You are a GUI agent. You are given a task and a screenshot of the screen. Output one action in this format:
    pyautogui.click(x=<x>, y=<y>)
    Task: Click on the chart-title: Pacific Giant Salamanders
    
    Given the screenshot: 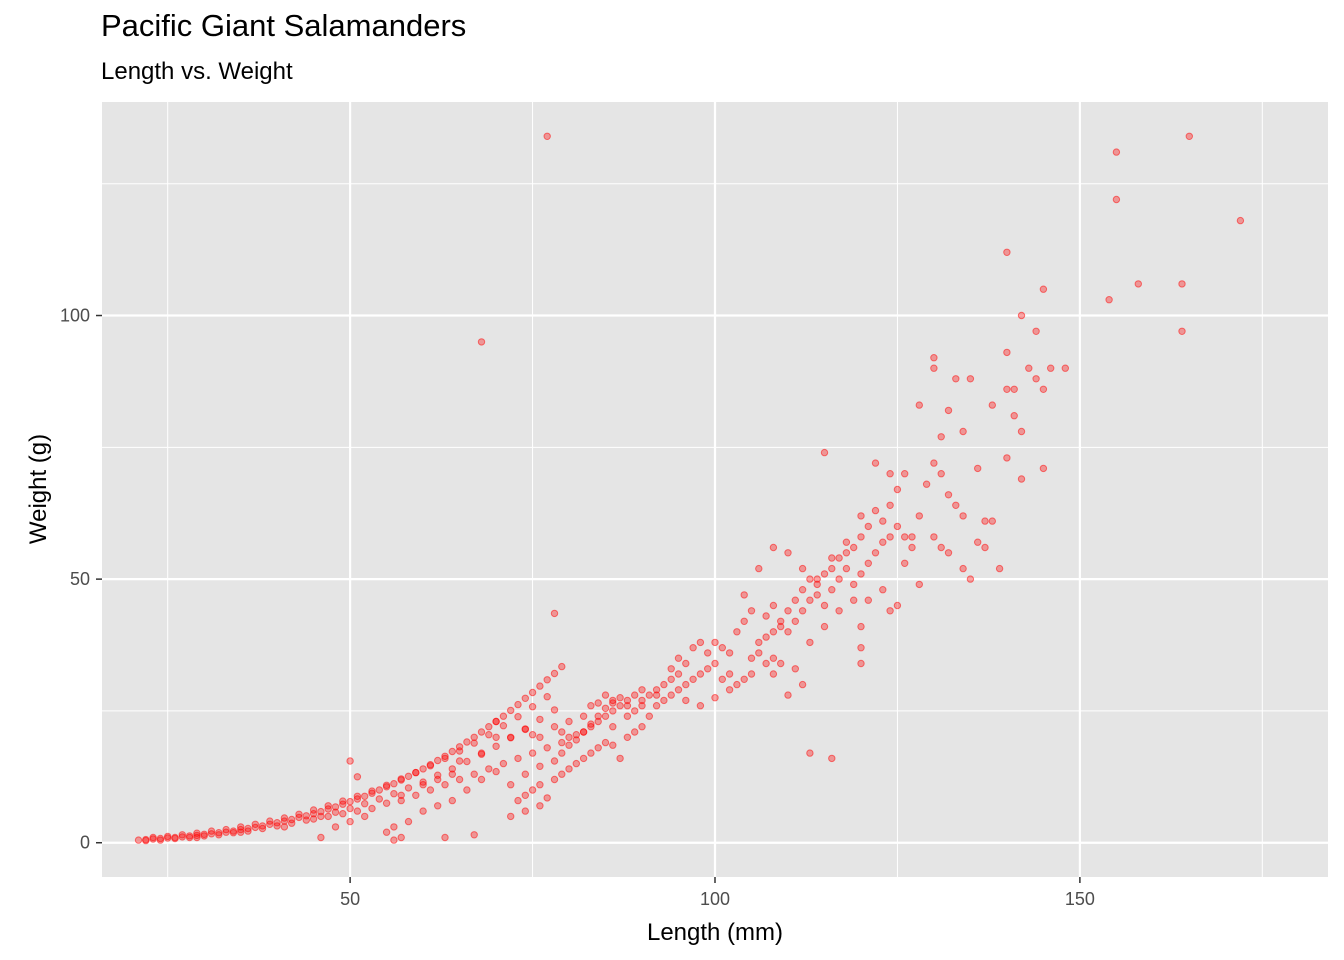 What is the action you would take?
    pyautogui.click(x=284, y=25)
    